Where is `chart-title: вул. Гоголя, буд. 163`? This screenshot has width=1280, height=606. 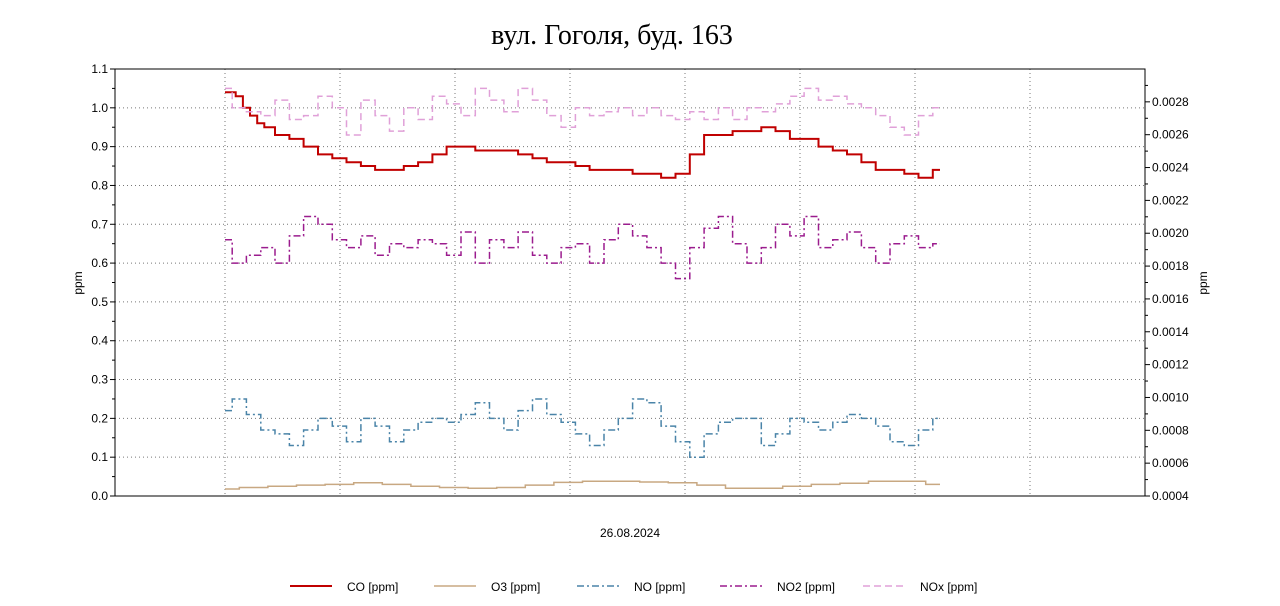 chart-title: вул. Гоголя, буд. 163 is located at coordinates (612, 35).